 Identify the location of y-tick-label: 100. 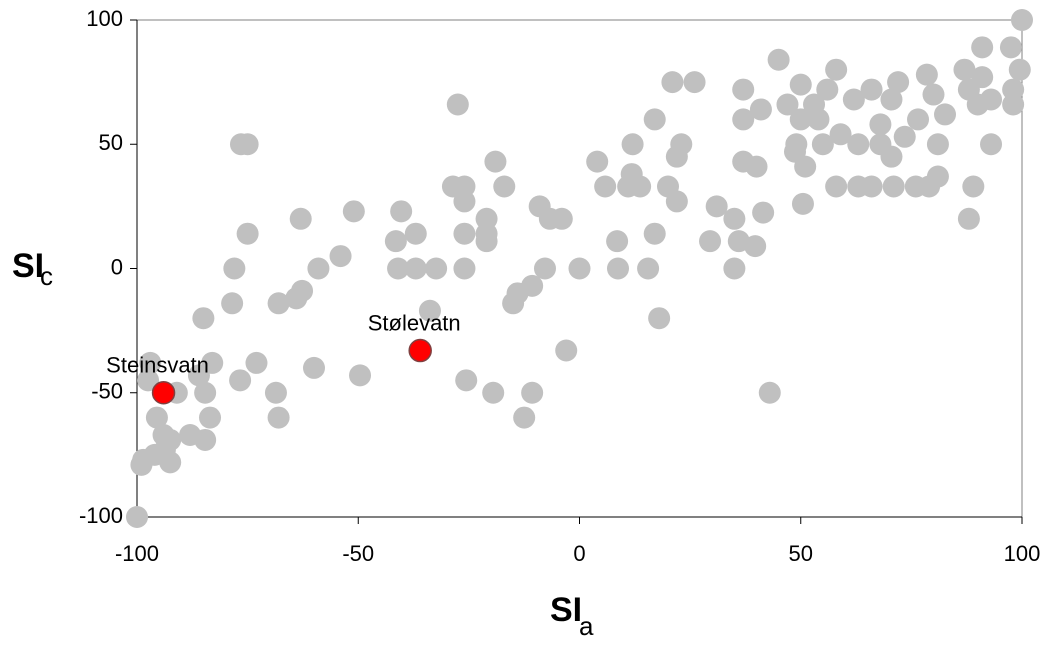
(104, 18).